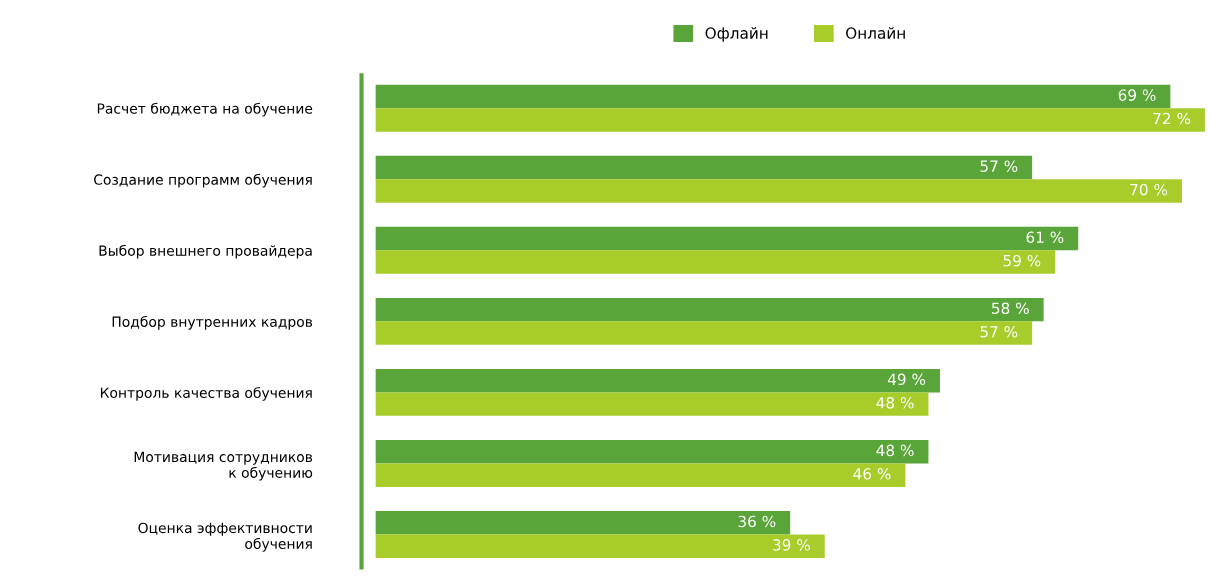 The height and width of the screenshot is (579, 1211). Describe the element at coordinates (205, 251) in the screenshot. I see `y-tick-label: Выбор внешнего провайдера` at that location.